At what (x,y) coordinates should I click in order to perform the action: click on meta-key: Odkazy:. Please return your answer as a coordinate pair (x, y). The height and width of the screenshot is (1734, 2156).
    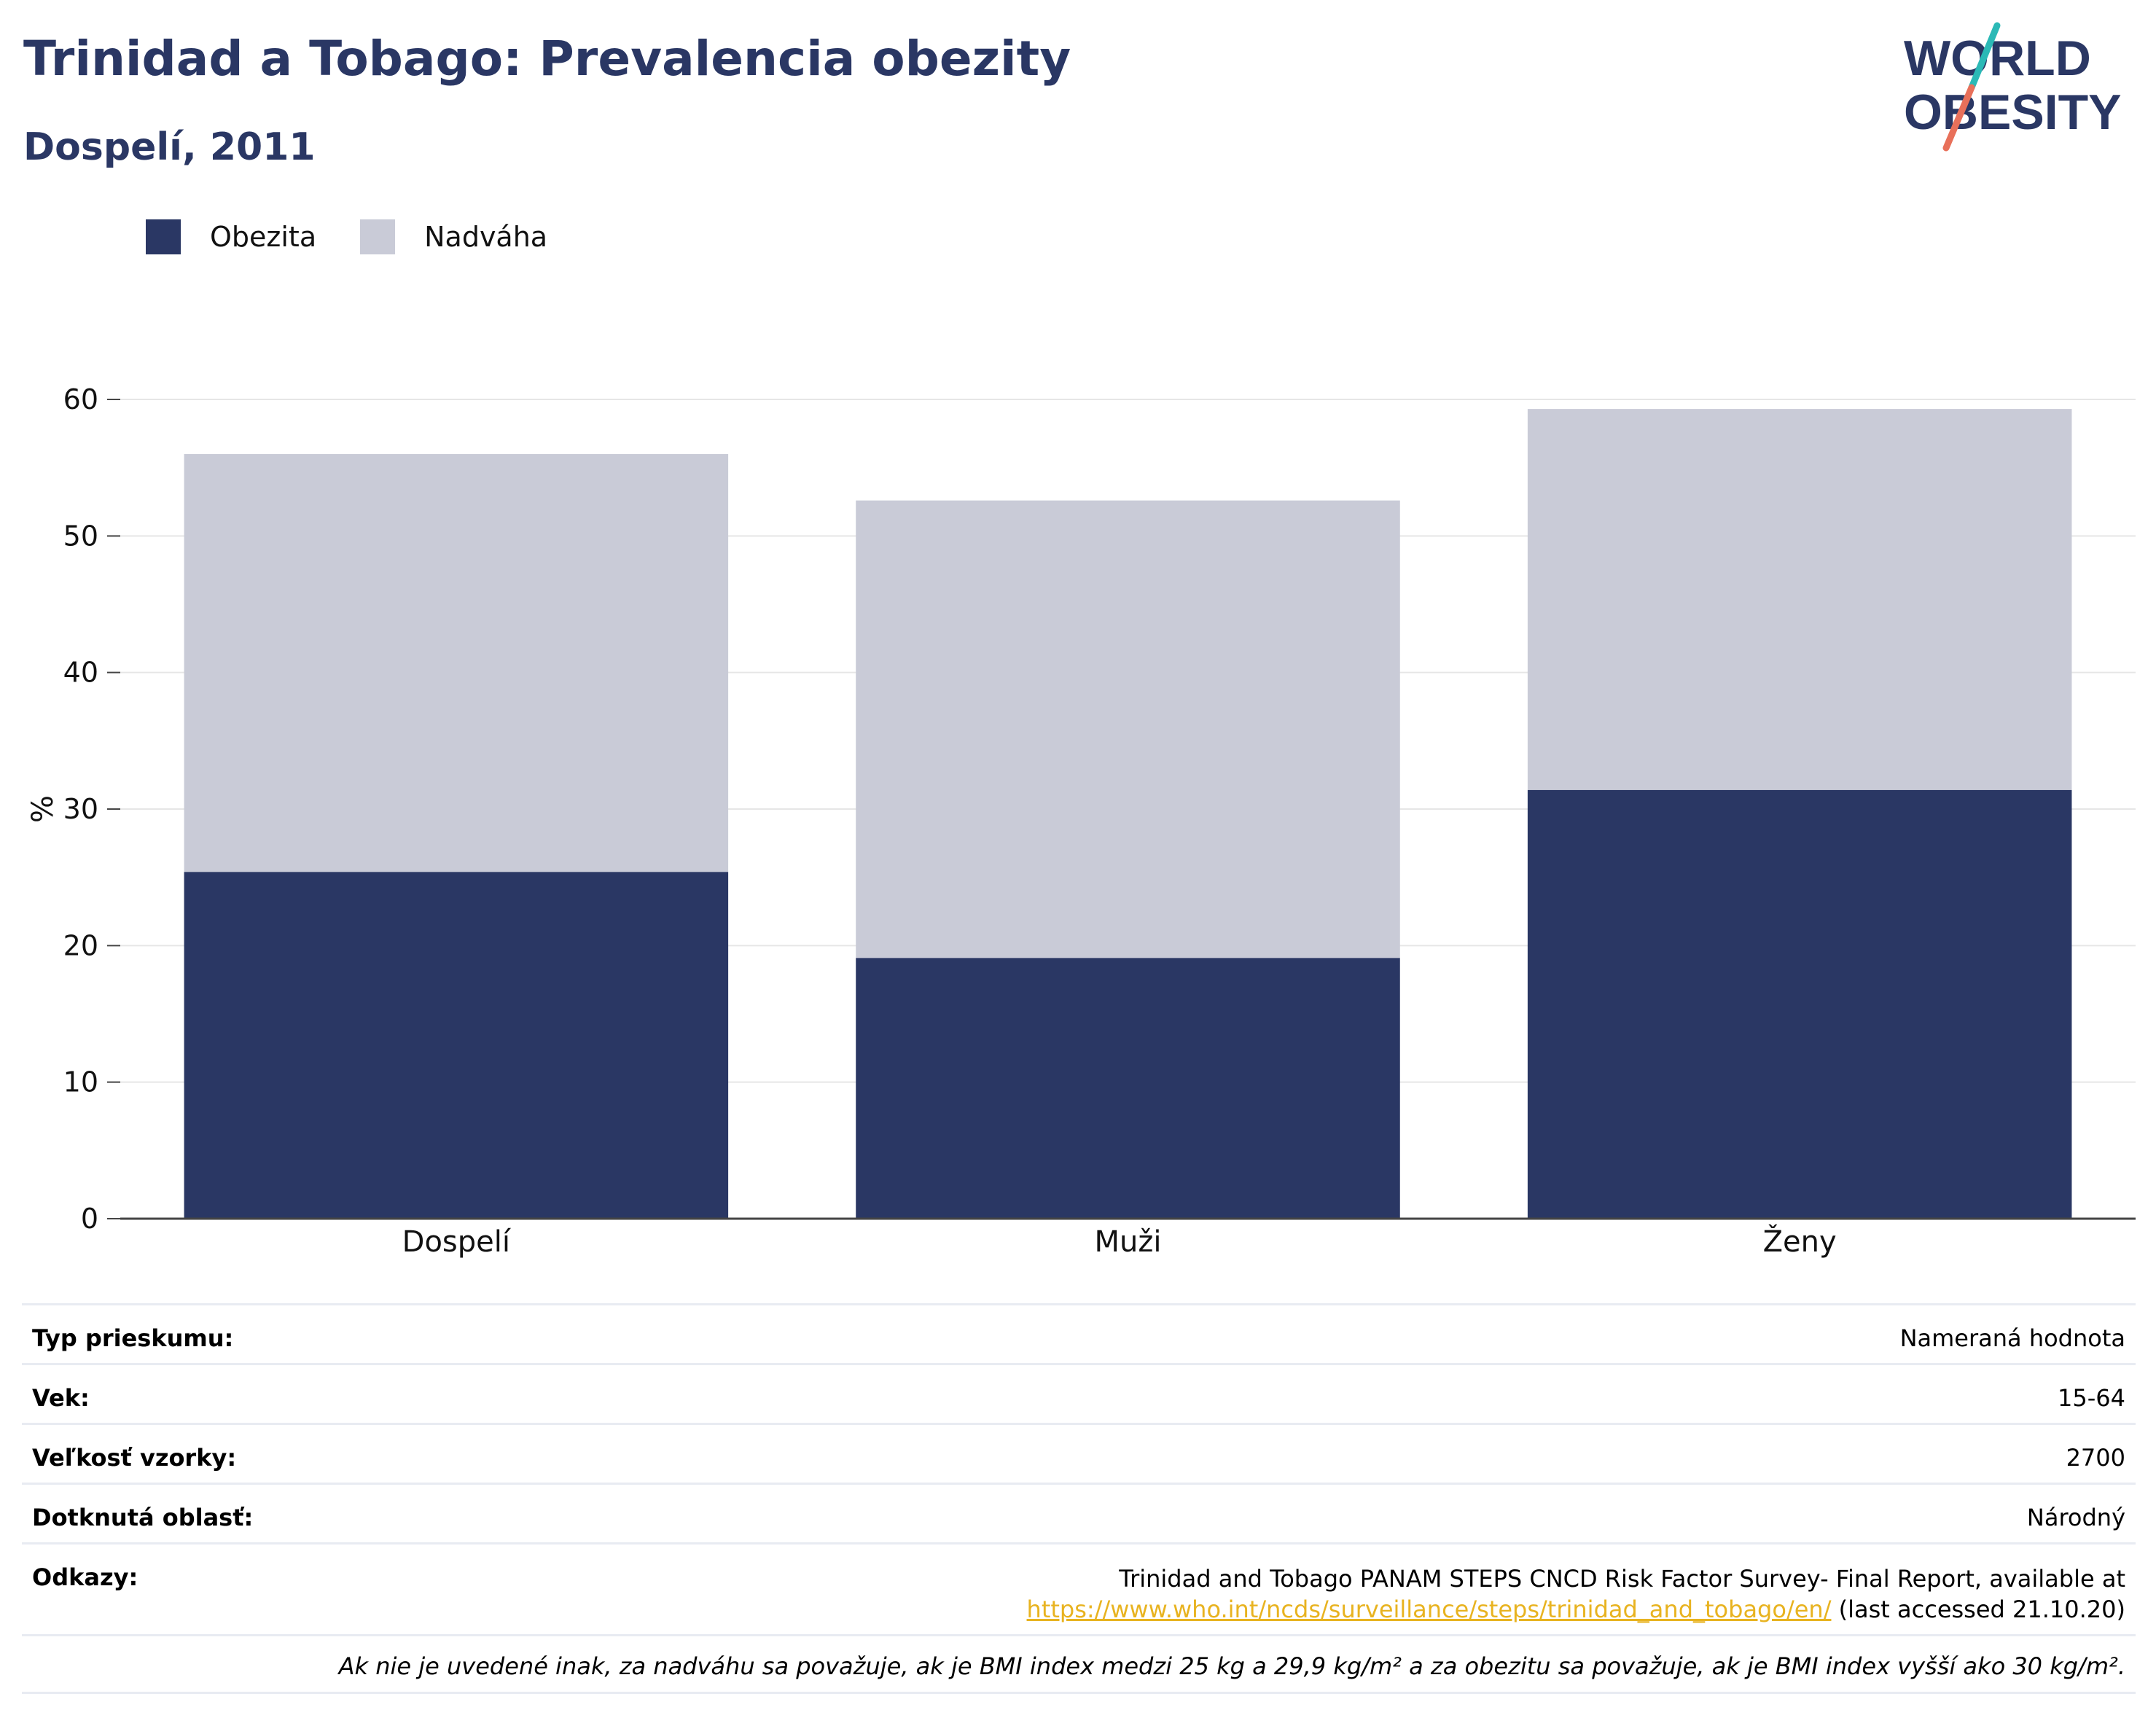
    Looking at the image, I should click on (85, 1577).